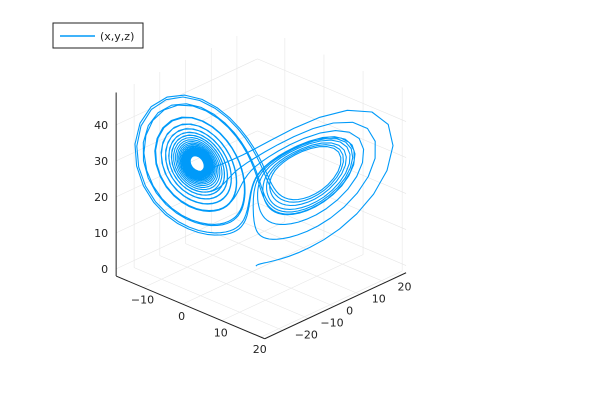  Describe the element at coordinates (221, 333) in the screenshot. I see `x-tick-label: 10` at that location.